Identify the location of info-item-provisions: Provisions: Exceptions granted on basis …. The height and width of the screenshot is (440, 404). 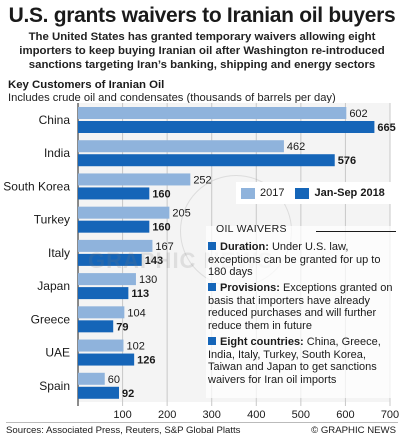
(302, 307).